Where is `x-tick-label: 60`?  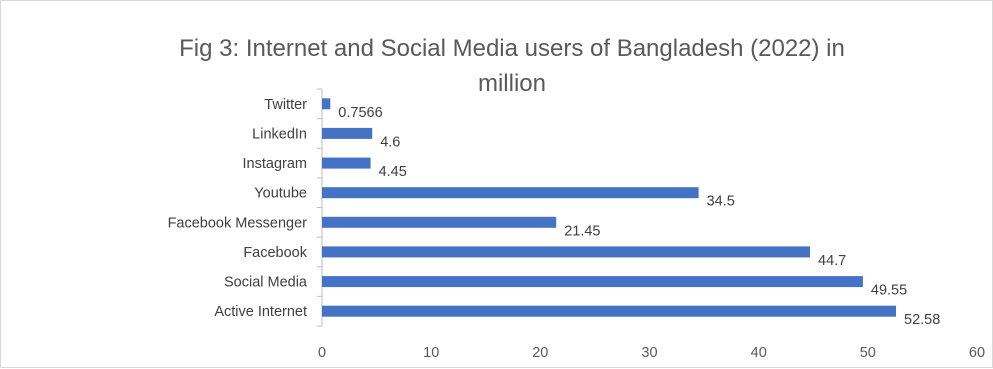
x-tick-label: 60 is located at coordinates (977, 353).